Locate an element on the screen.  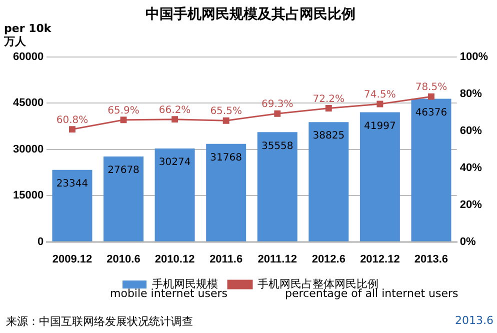
y-tick-label: 60000 is located at coordinates (28, 56).